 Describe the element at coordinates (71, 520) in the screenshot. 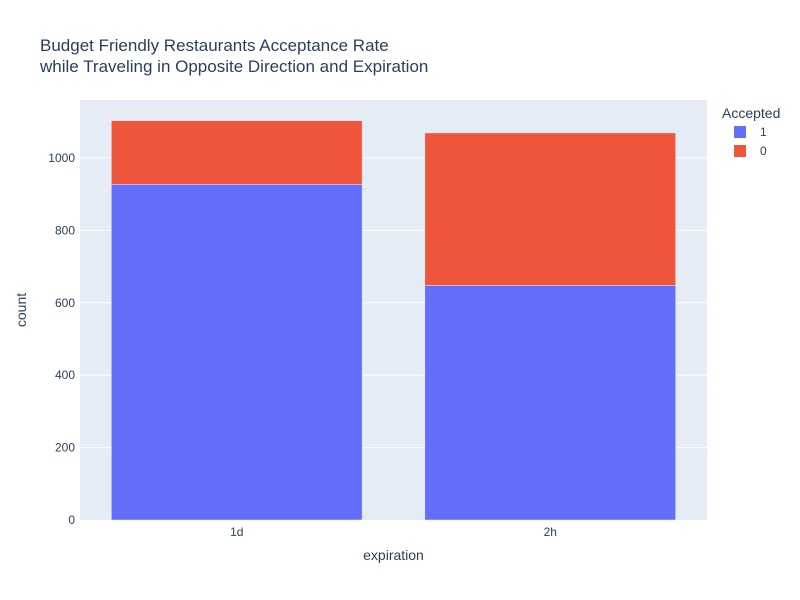

I see `y-tick-label: 0` at that location.